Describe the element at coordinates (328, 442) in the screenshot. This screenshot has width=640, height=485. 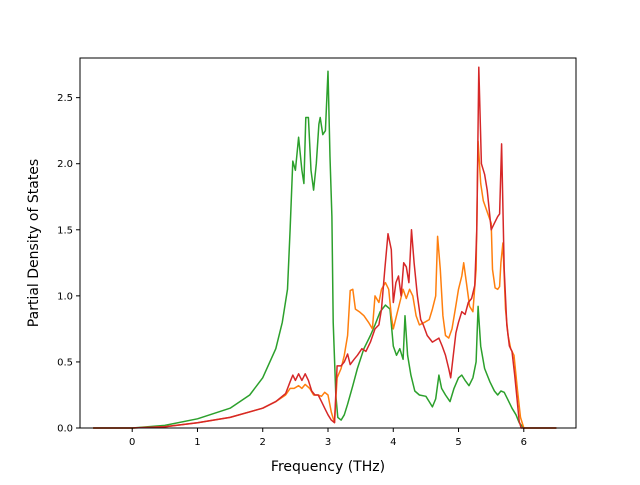
I see `x-tick-label: 3` at that location.